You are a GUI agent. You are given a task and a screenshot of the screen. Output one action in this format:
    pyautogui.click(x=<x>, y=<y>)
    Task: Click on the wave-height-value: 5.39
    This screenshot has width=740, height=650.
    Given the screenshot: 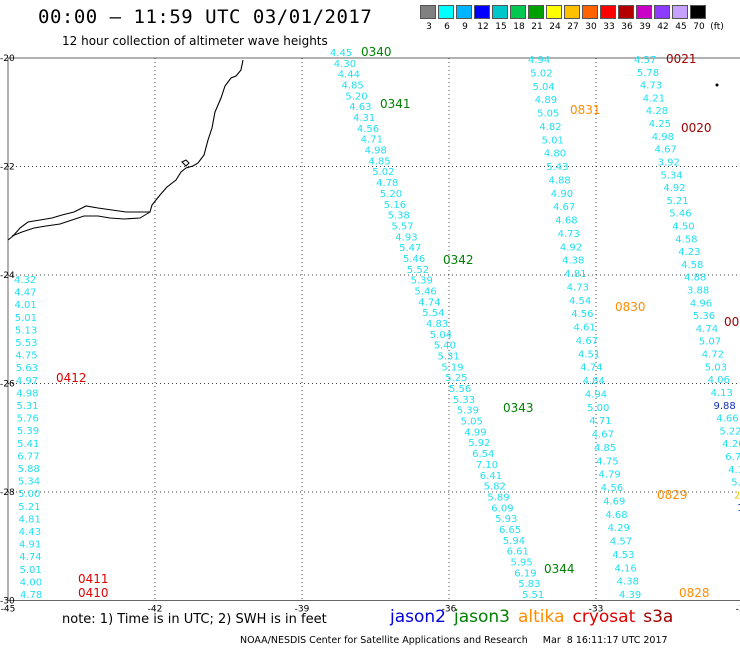 What is the action you would take?
    pyautogui.click(x=468, y=411)
    